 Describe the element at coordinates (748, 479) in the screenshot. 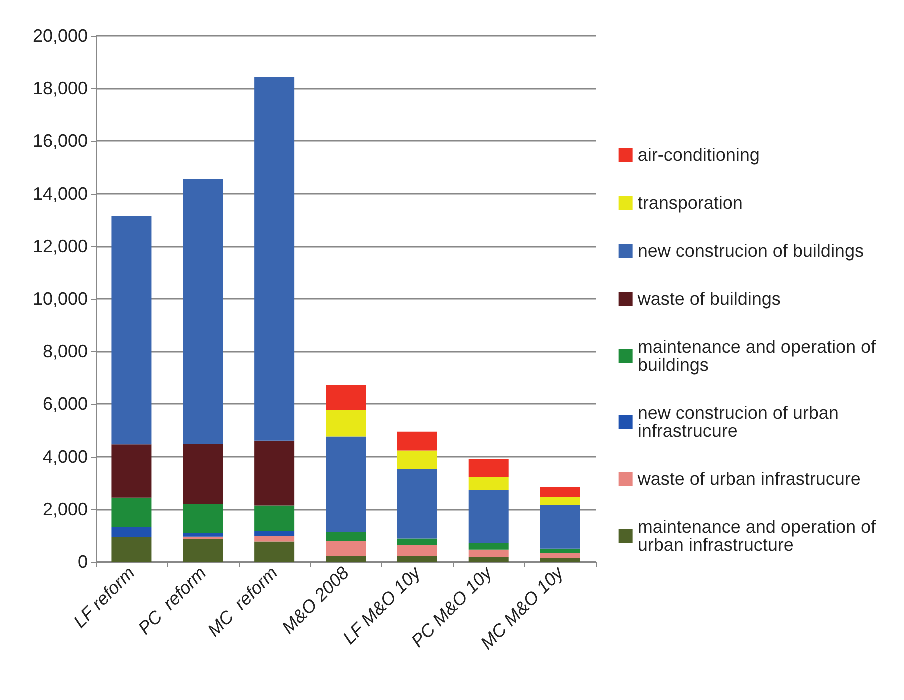

I see `legend-label: waste of urban infrastrucure` at that location.